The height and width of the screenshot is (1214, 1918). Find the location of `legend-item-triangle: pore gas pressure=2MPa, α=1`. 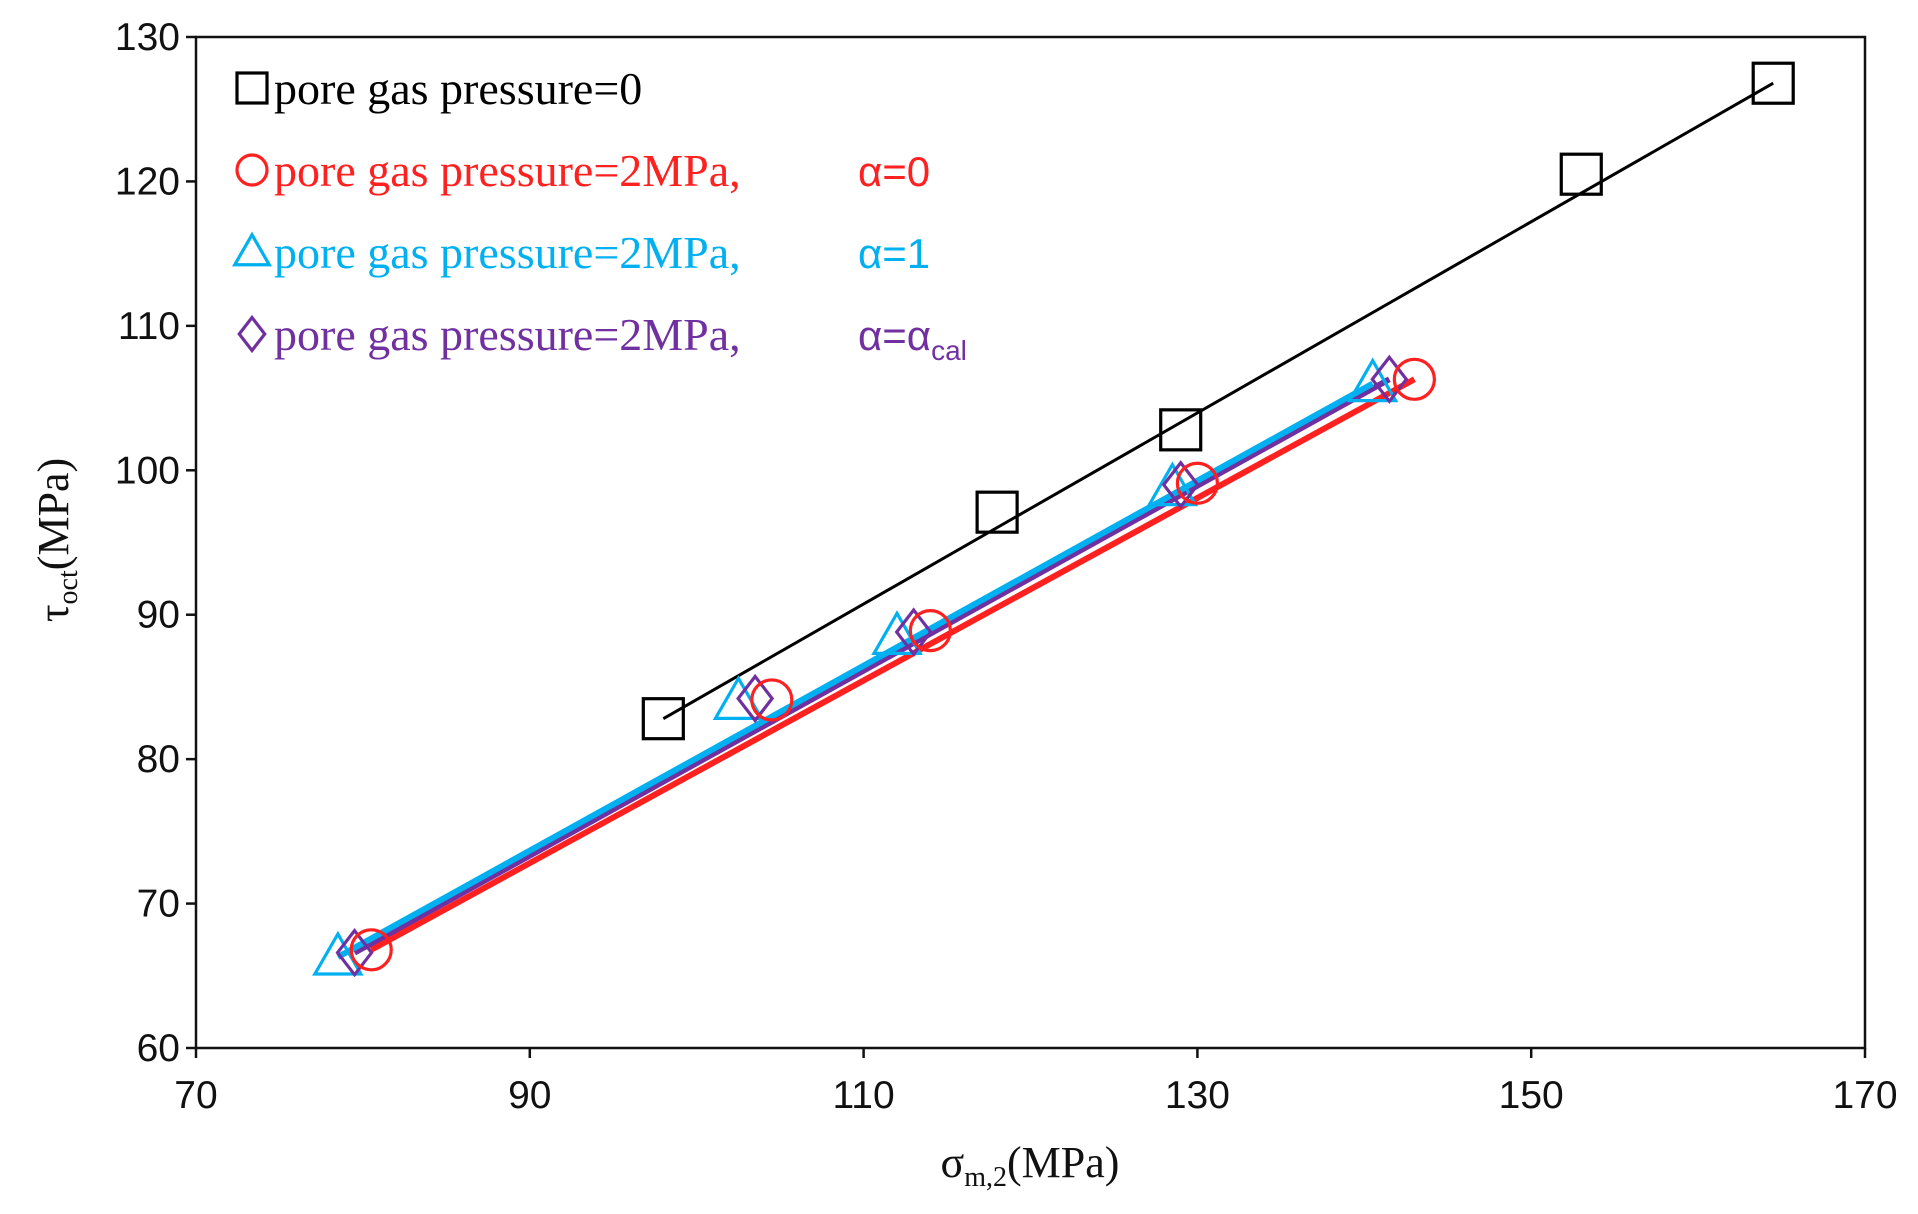

legend-item-triangle: pore gas pressure=2MPa, α=1 is located at coordinates (580, 252).